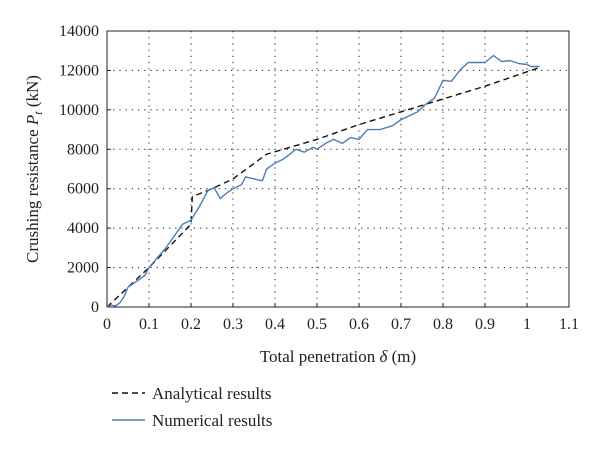 The height and width of the screenshot is (451, 600). Describe the element at coordinates (149, 324) in the screenshot. I see `x-tick-label: 0.1` at that location.